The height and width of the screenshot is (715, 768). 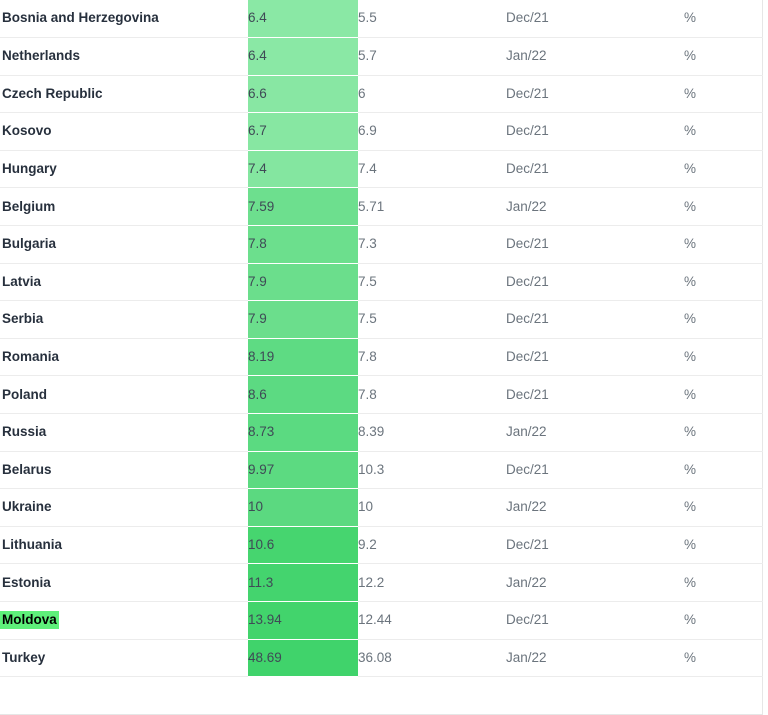 I want to click on country-name-cell: Moldova, so click(x=124, y=620).